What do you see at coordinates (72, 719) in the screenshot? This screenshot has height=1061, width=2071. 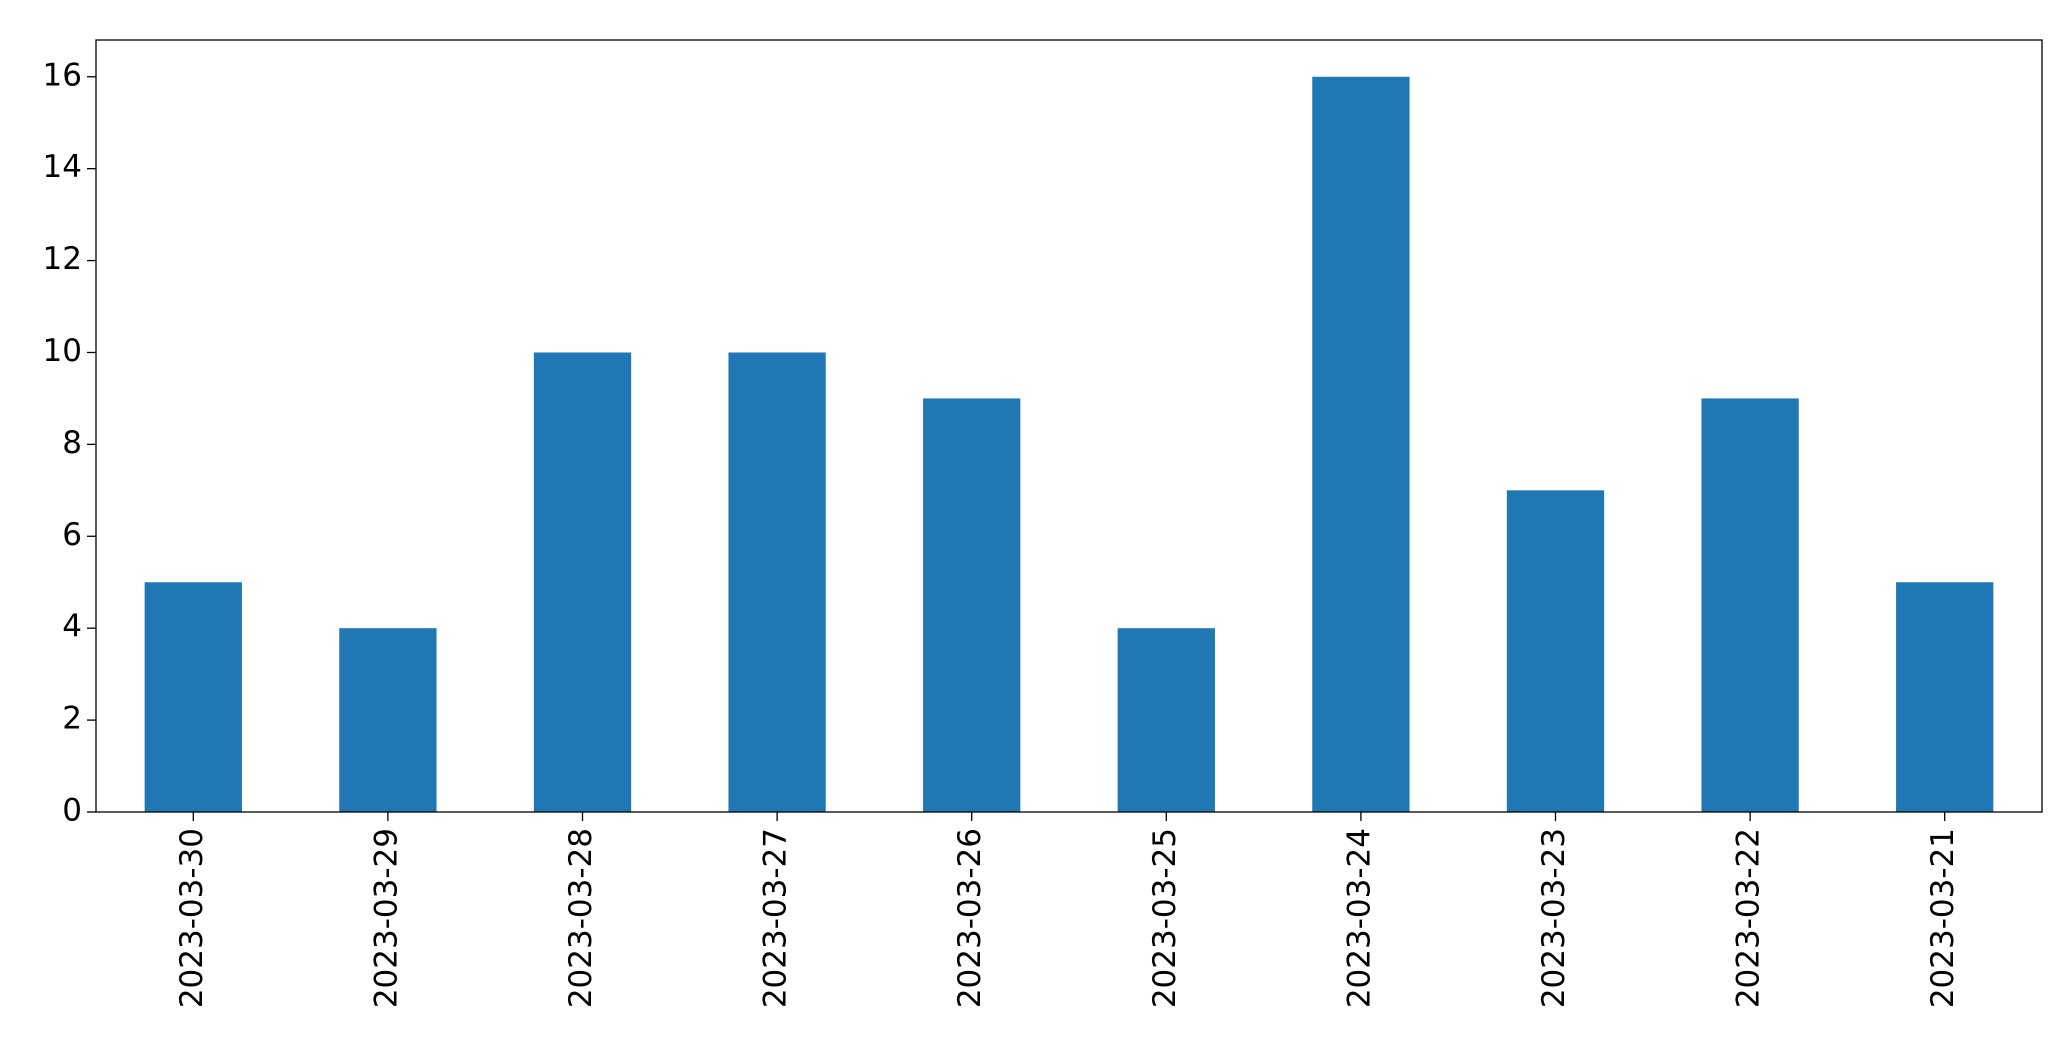 I see `y-tick-label: 2` at bounding box center [72, 719].